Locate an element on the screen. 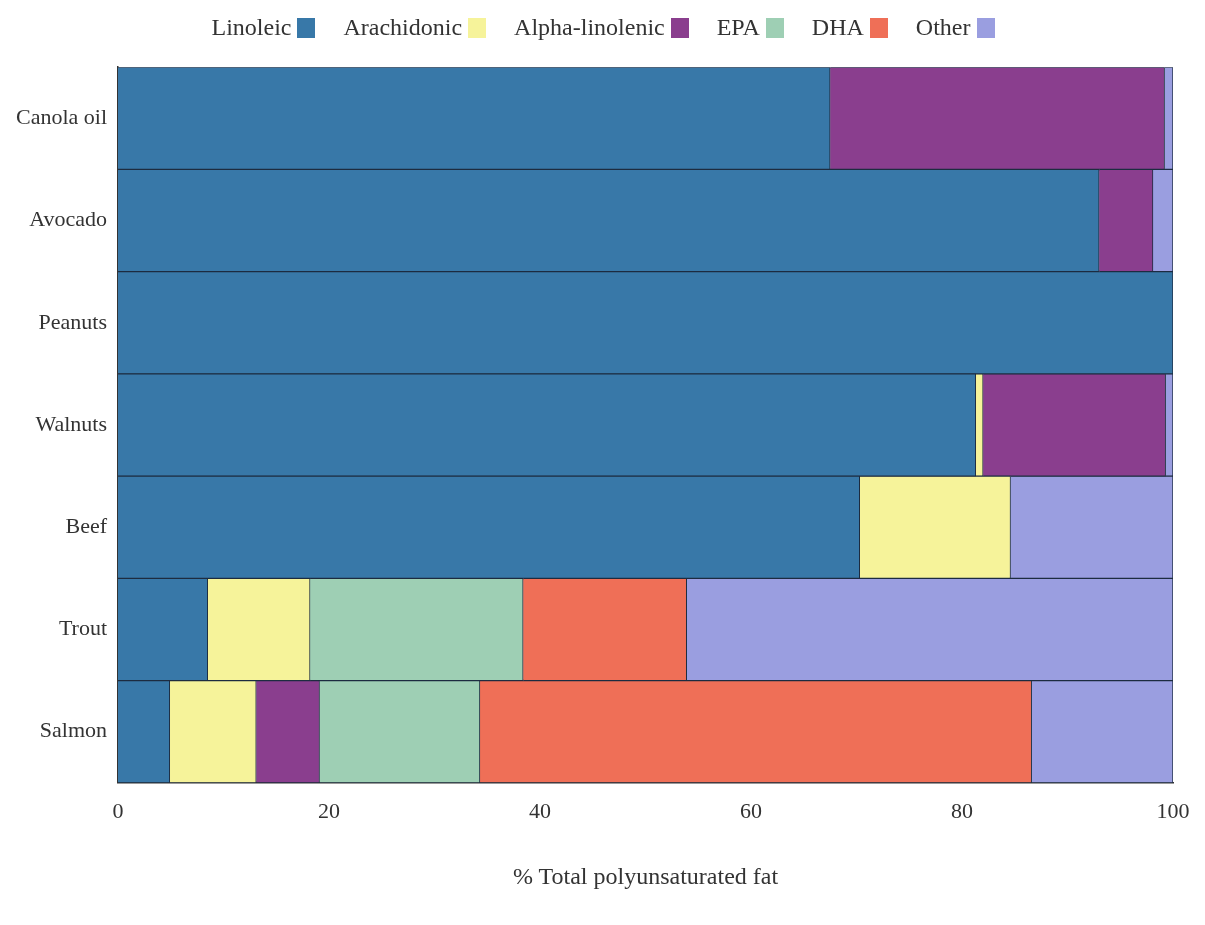  legend-label: DHA is located at coordinates (837, 27).